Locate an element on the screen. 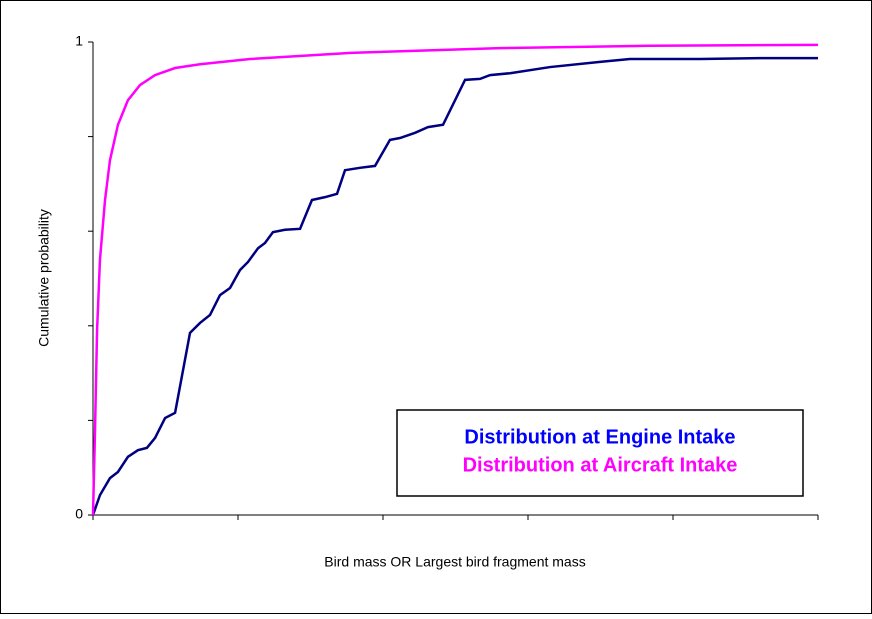  x-axis-label: Bird mass OR Largest bird fragment mass is located at coordinates (454, 562).